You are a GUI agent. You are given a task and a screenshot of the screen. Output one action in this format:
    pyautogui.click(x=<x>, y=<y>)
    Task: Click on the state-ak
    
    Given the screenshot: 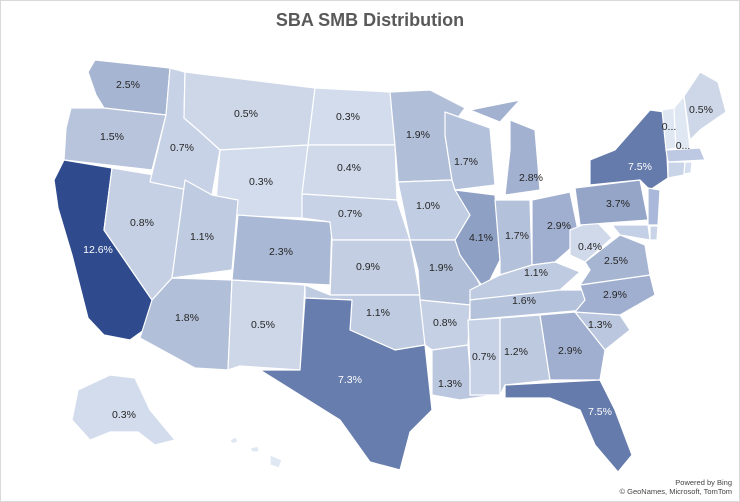 What is the action you would take?
    pyautogui.click(x=123, y=410)
    